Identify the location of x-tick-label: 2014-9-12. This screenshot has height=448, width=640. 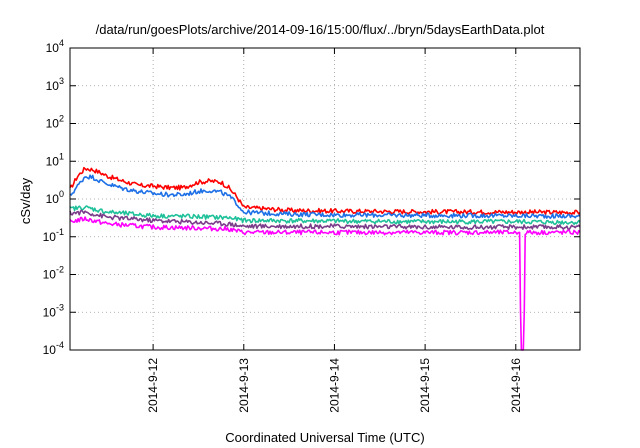
(153, 385).